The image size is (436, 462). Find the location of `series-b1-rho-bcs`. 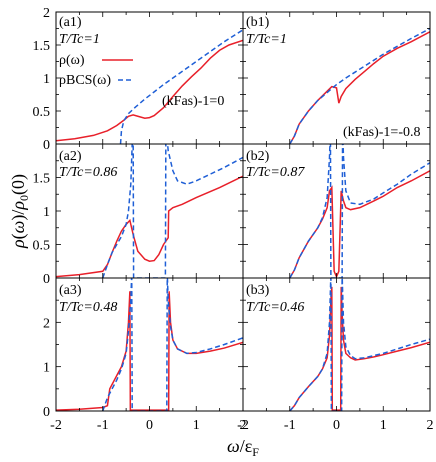

series-b1-rho-bcs is located at coordinates (359, 85).